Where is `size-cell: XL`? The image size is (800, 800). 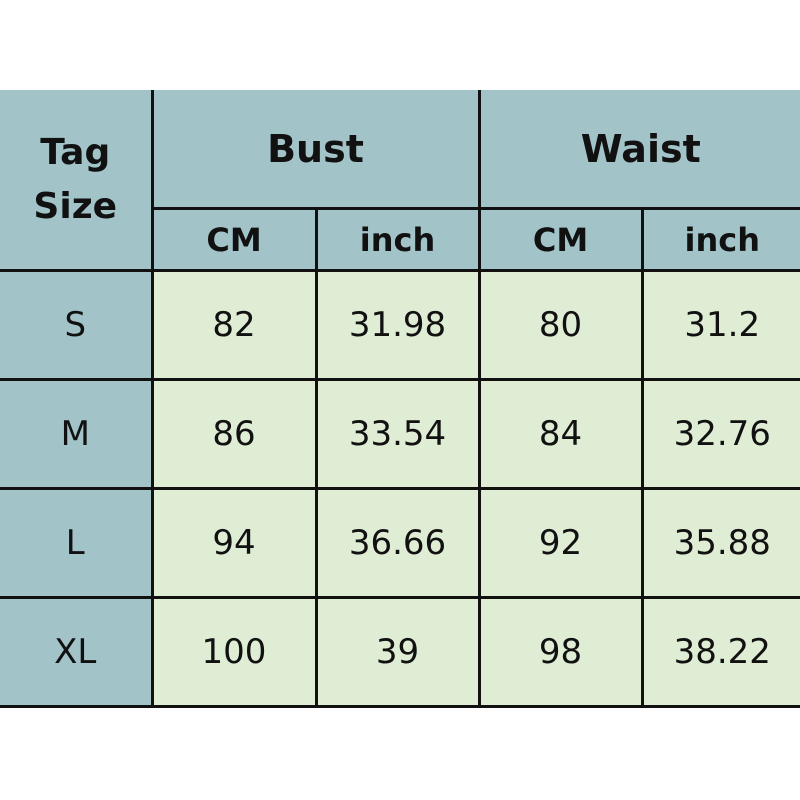 size-cell: XL is located at coordinates (77, 652).